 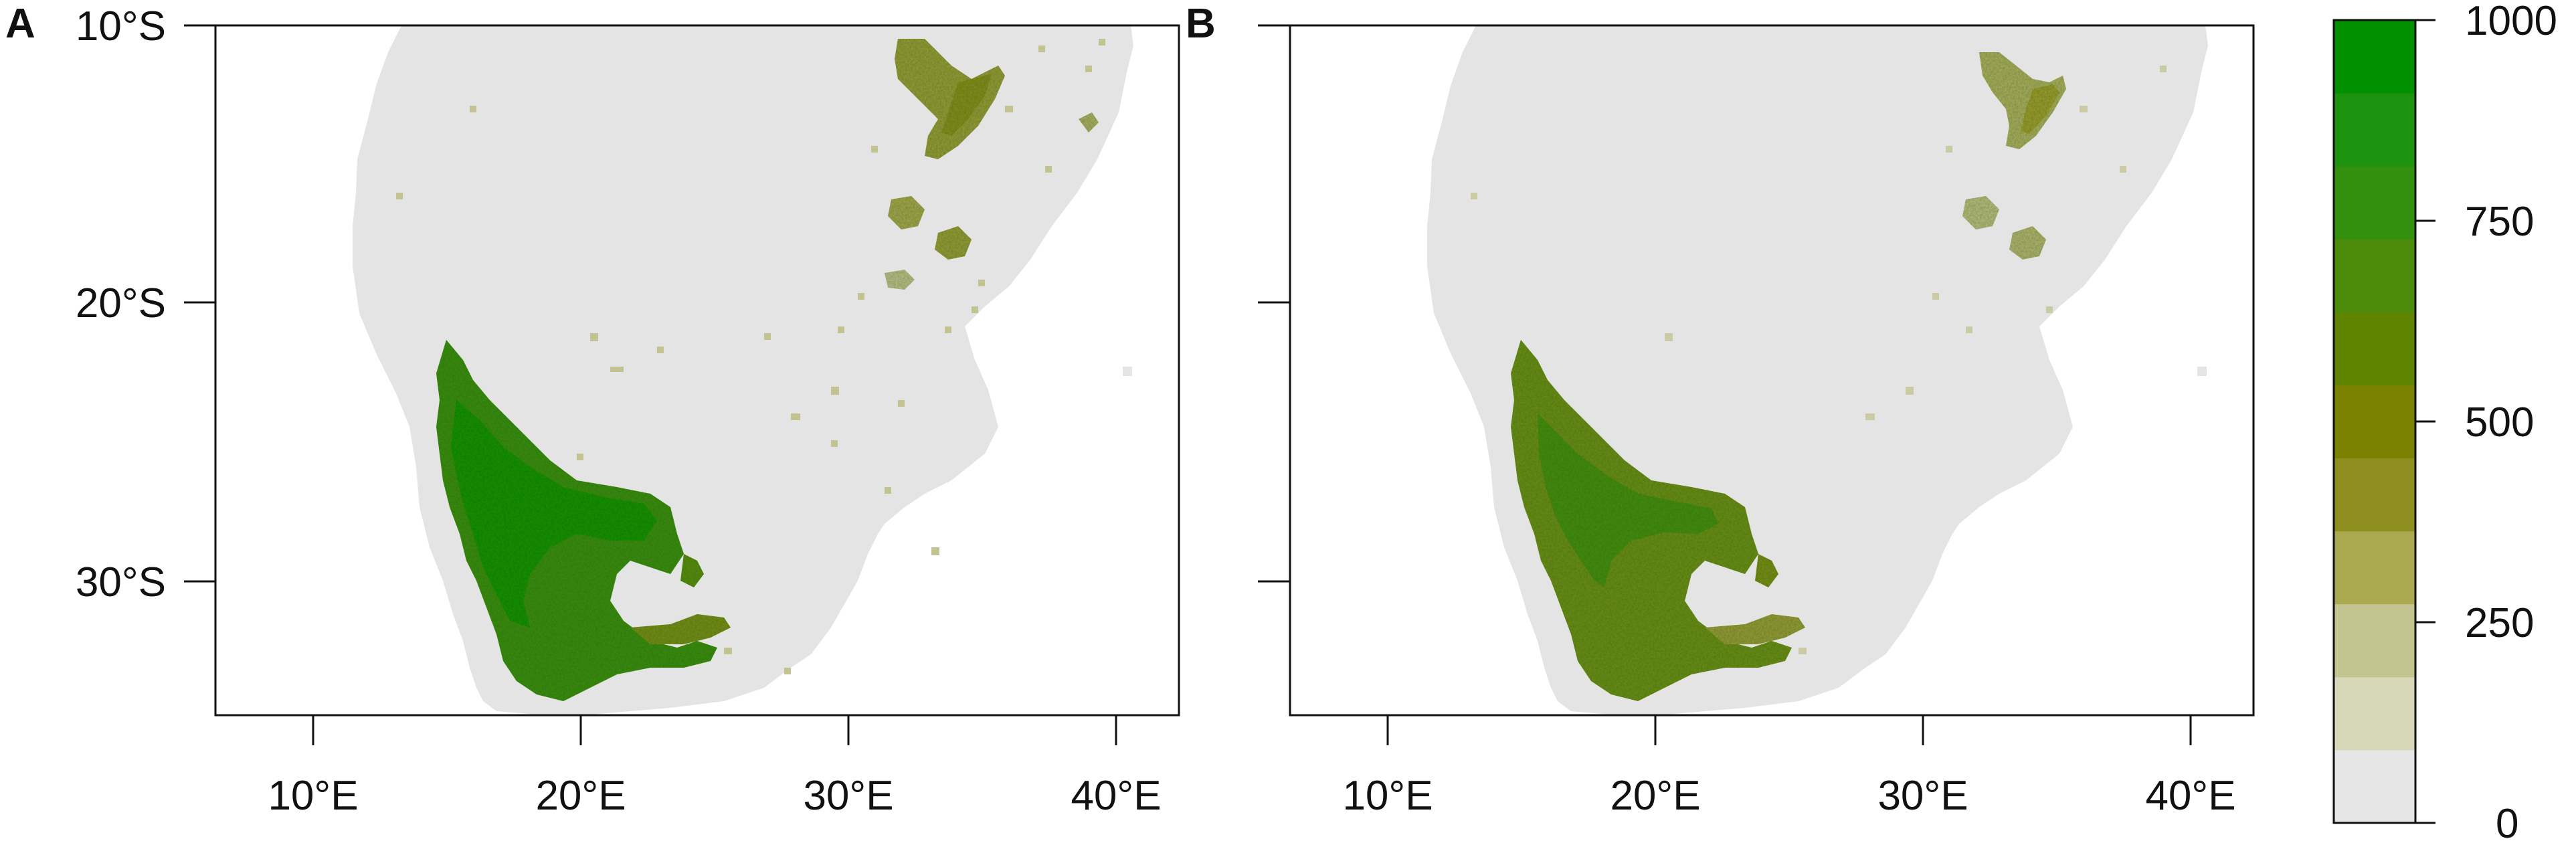 I want to click on lon-label-30e-a: 30°E, so click(x=848, y=796).